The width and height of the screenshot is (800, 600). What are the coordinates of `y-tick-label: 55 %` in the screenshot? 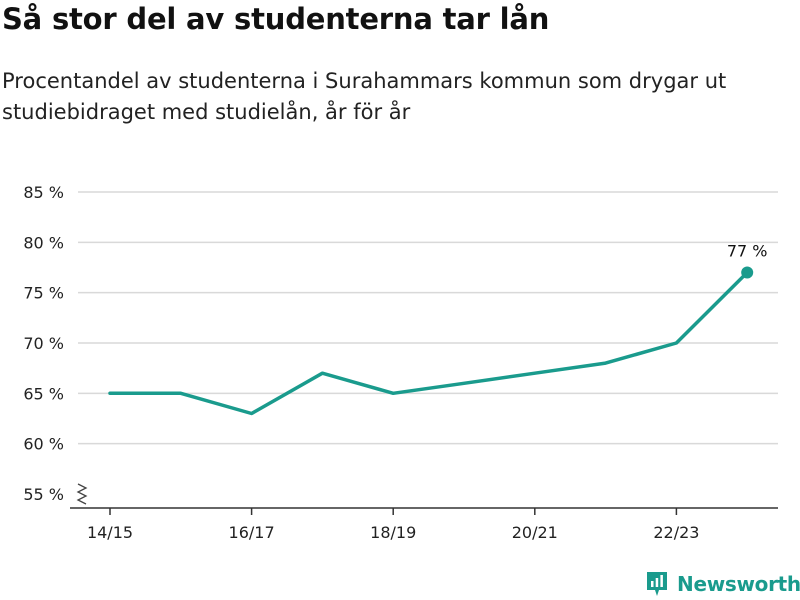 It's located at (43, 494).